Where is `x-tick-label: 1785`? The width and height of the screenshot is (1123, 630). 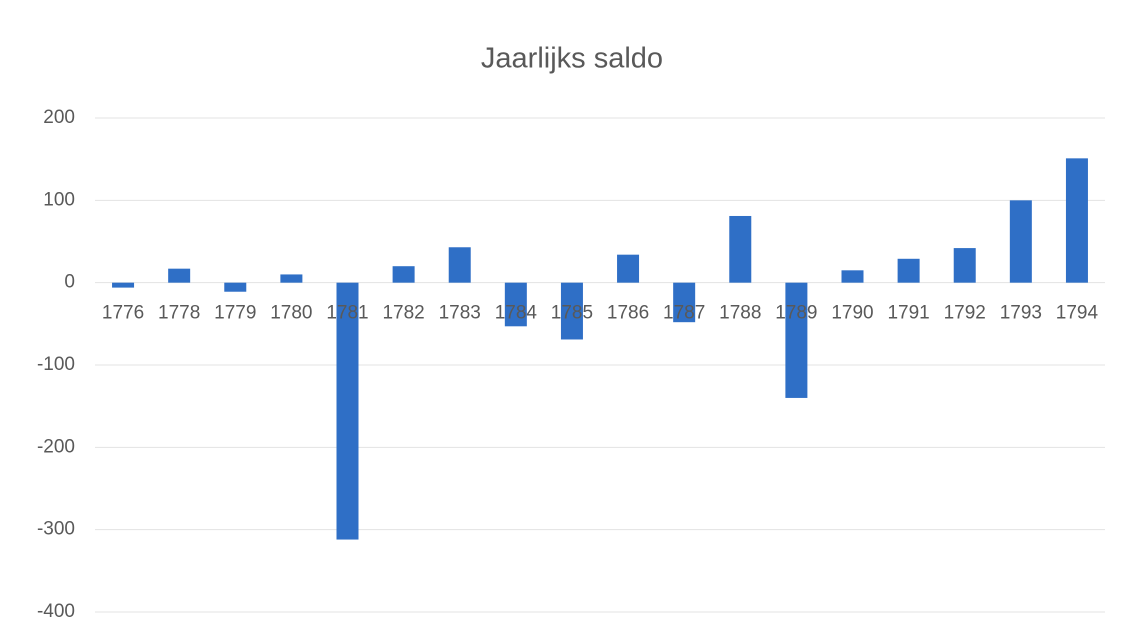
x-tick-label: 1785 is located at coordinates (572, 313).